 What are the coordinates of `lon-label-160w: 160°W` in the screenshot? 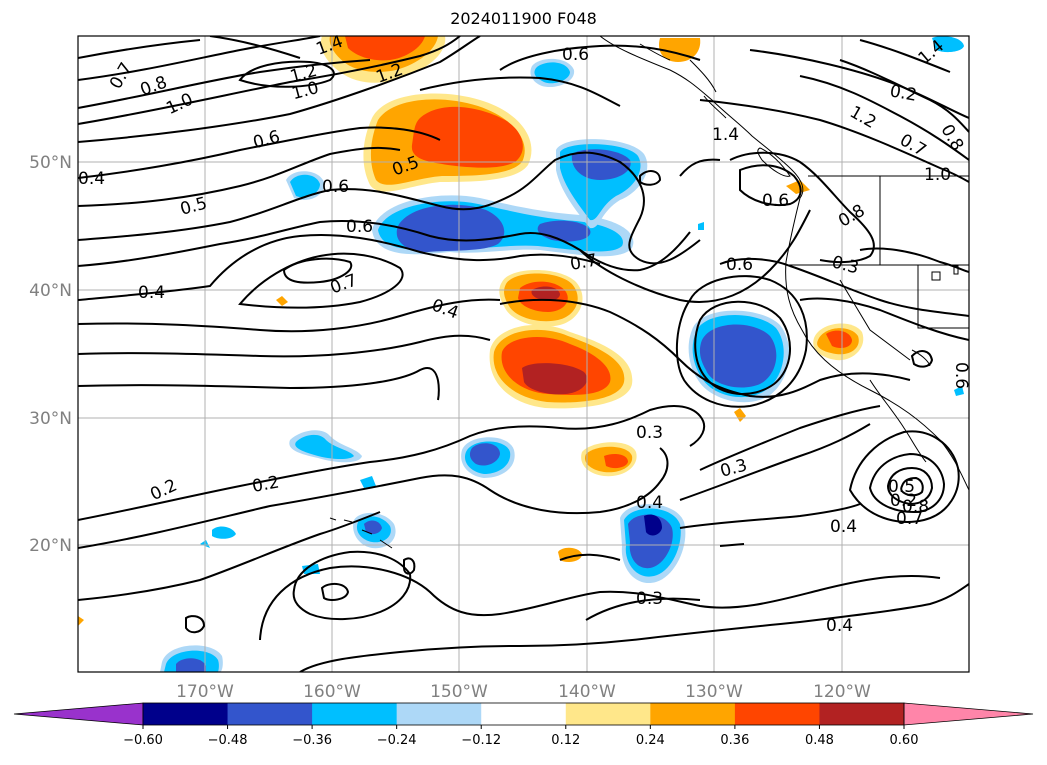 It's located at (332, 692).